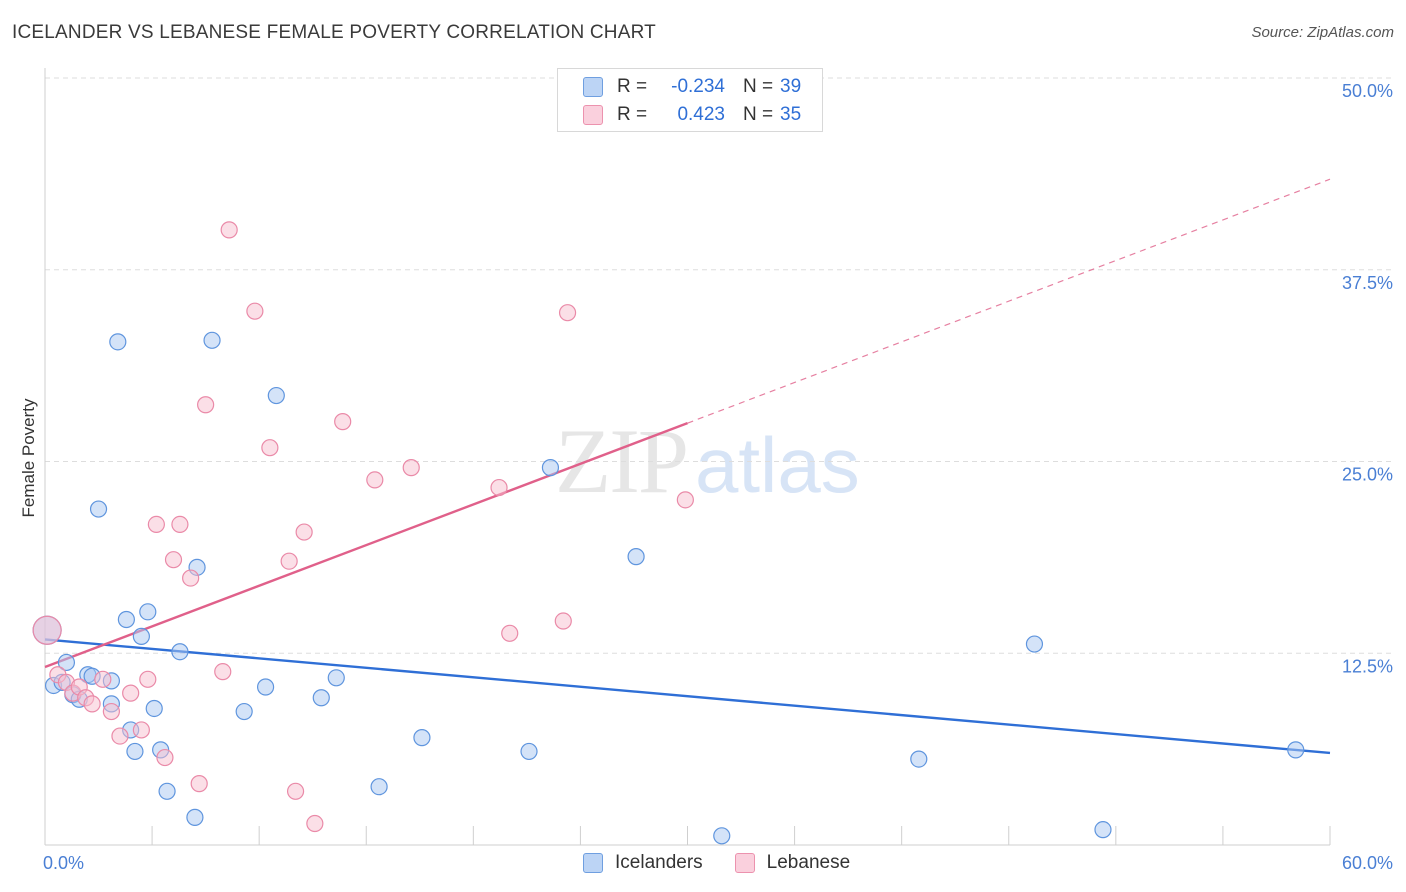 Image resolution: width=1406 pixels, height=892 pixels. I want to click on legend-n-value: 39, so click(791, 86).